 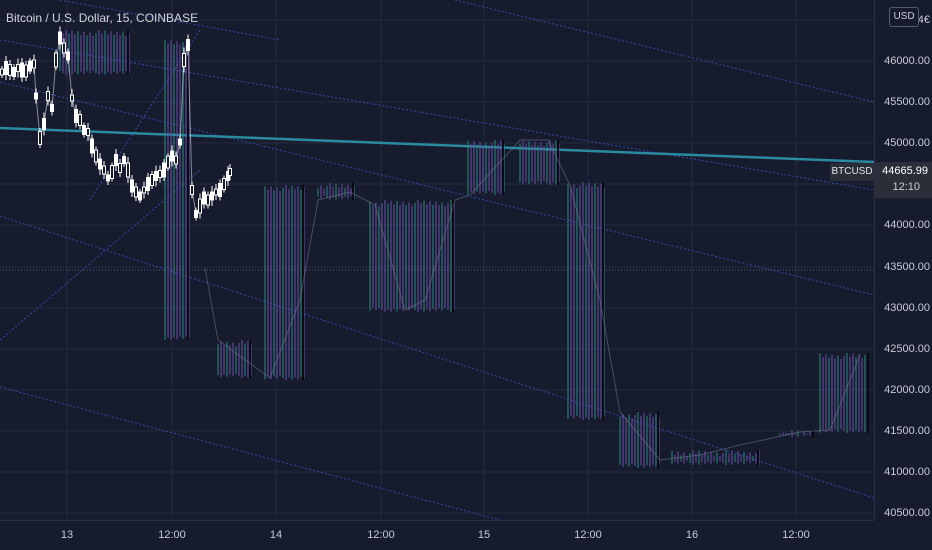 I want to click on price-tick: 43500.00, so click(x=907, y=267).